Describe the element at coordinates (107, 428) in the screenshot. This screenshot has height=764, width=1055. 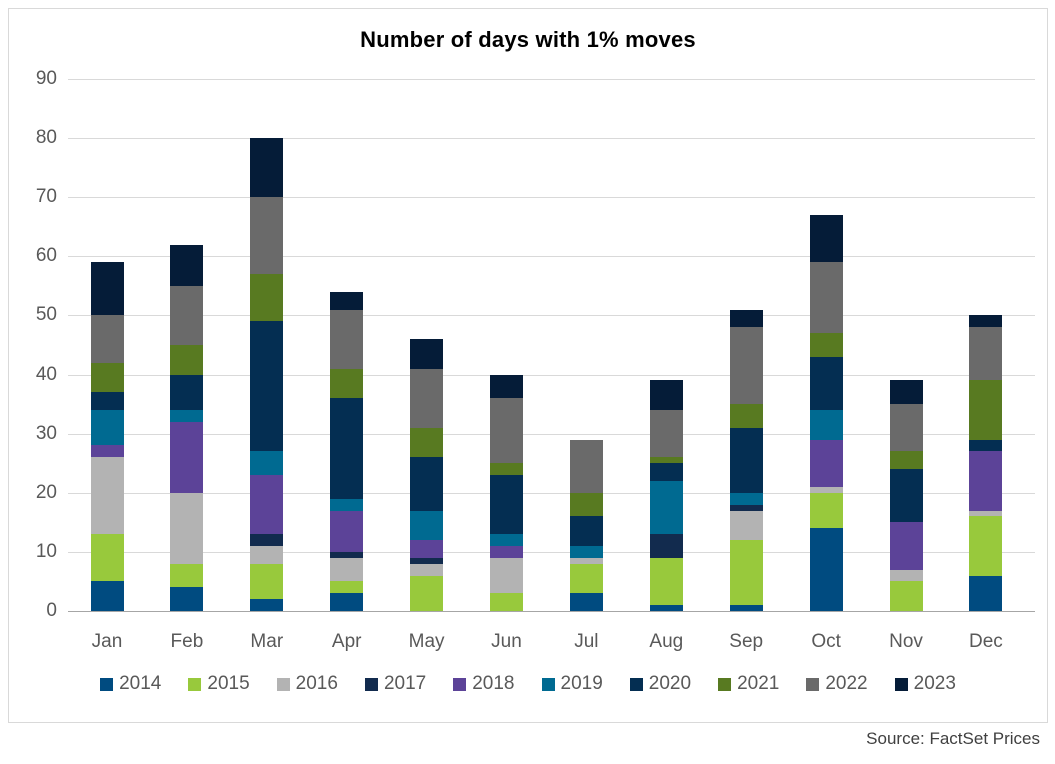
I see `bar-segment-jan-2019` at that location.